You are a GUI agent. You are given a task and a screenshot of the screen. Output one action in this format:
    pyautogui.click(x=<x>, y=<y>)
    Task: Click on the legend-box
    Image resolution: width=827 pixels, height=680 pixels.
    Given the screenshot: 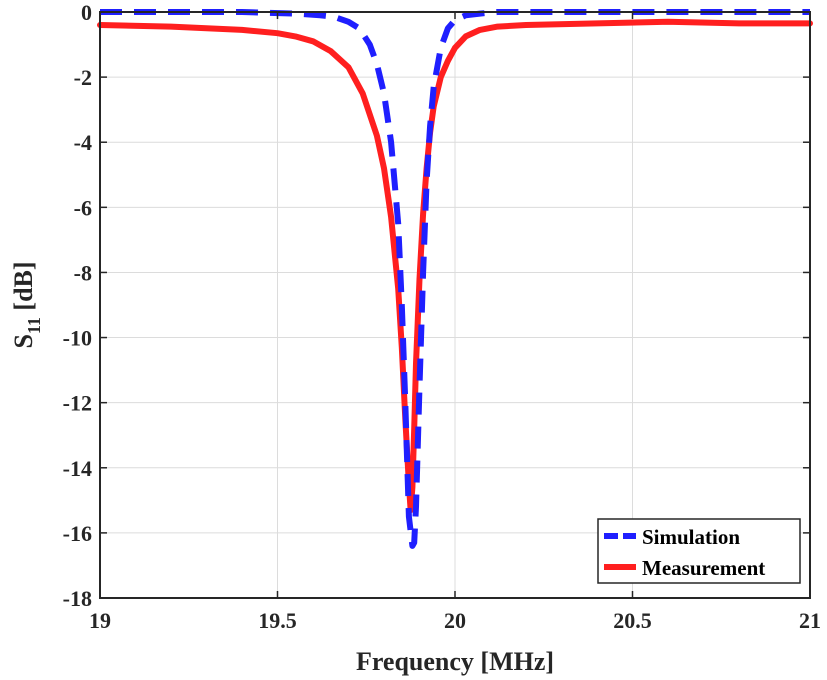 What is the action you would take?
    pyautogui.click(x=699, y=551)
    